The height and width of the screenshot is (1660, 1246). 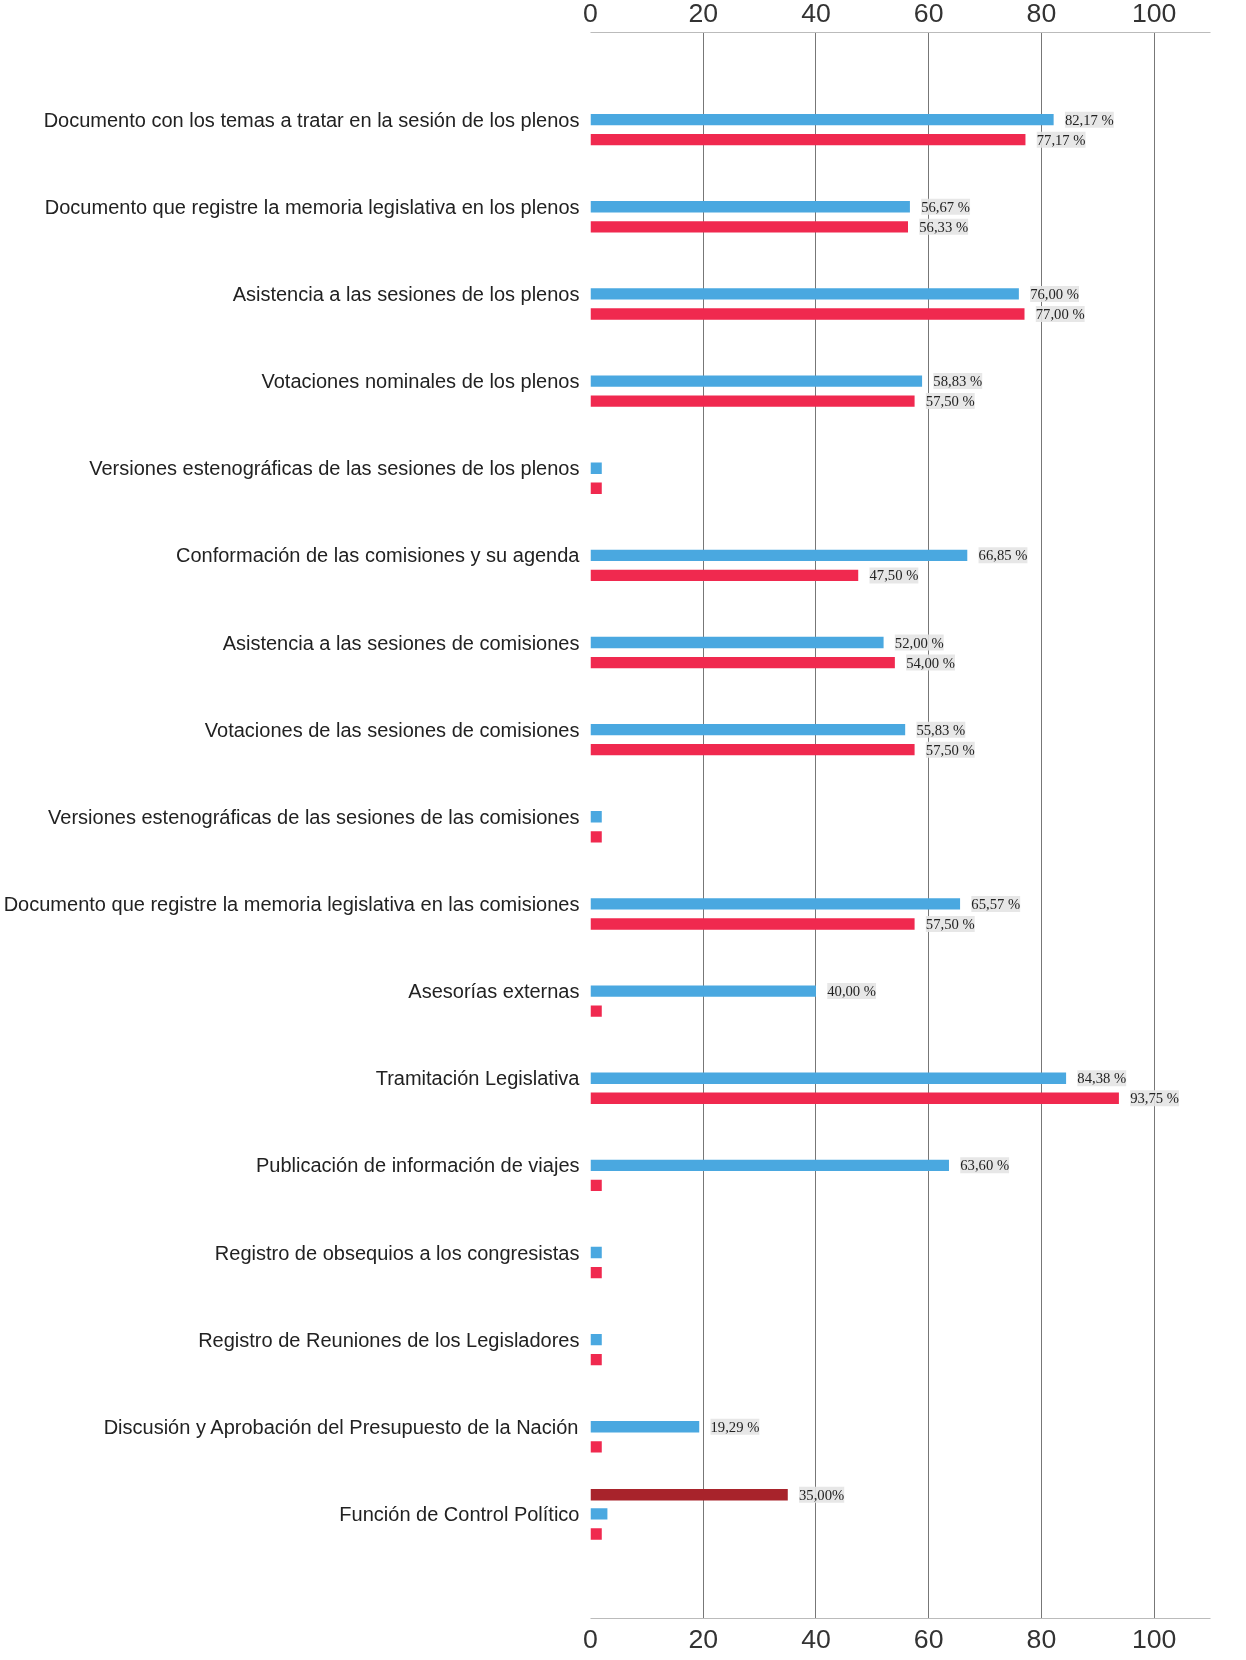 I want to click on data-label: 56,33 %, so click(x=944, y=226).